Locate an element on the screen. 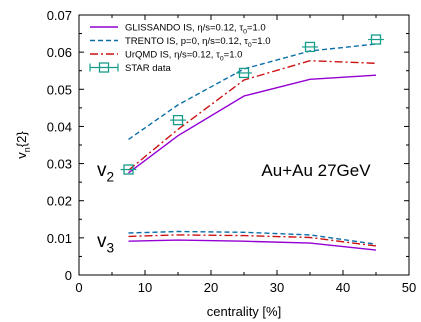 Image resolution: width=421 pixels, height=322 pixels. legend-entry-label: STAR data is located at coordinates (148, 68).